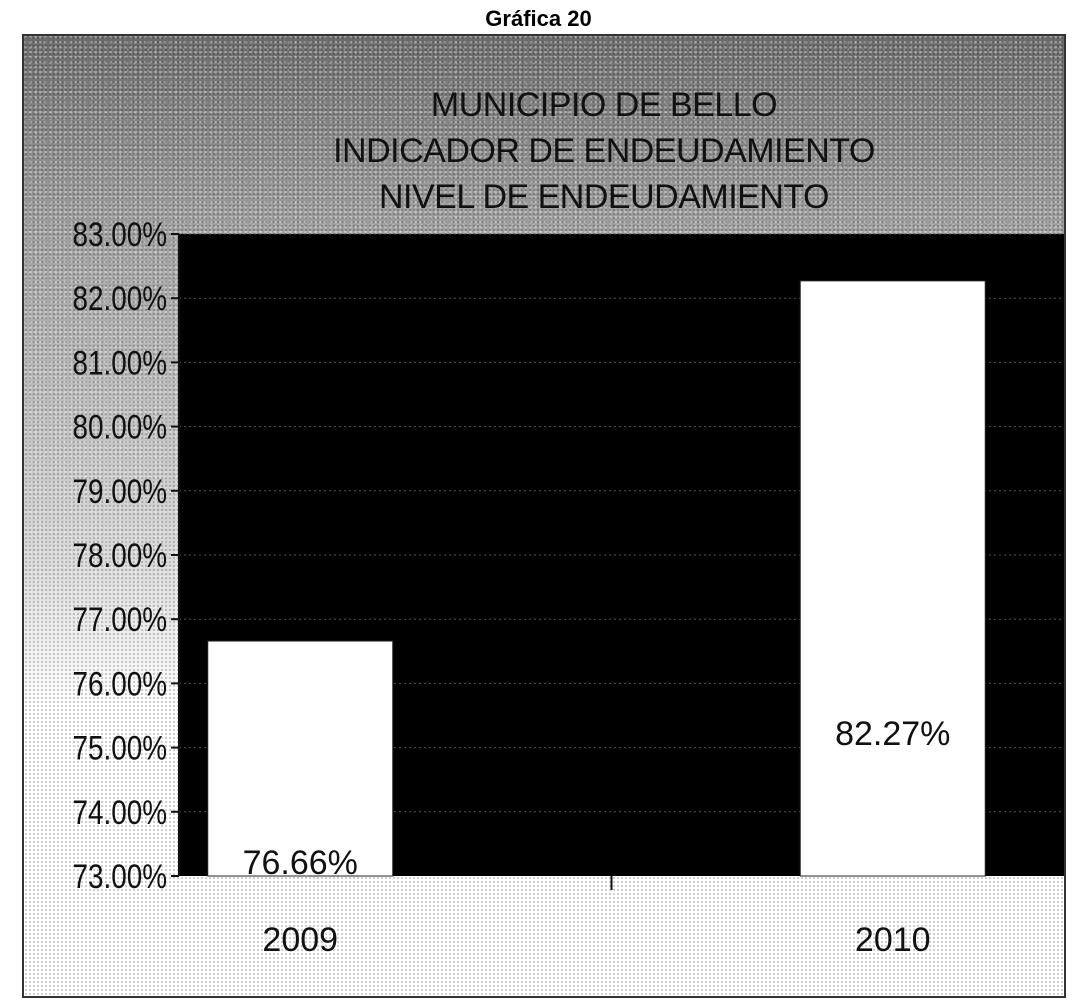 This screenshot has width=1077, height=1003. I want to click on bar-2009, so click(300, 758).